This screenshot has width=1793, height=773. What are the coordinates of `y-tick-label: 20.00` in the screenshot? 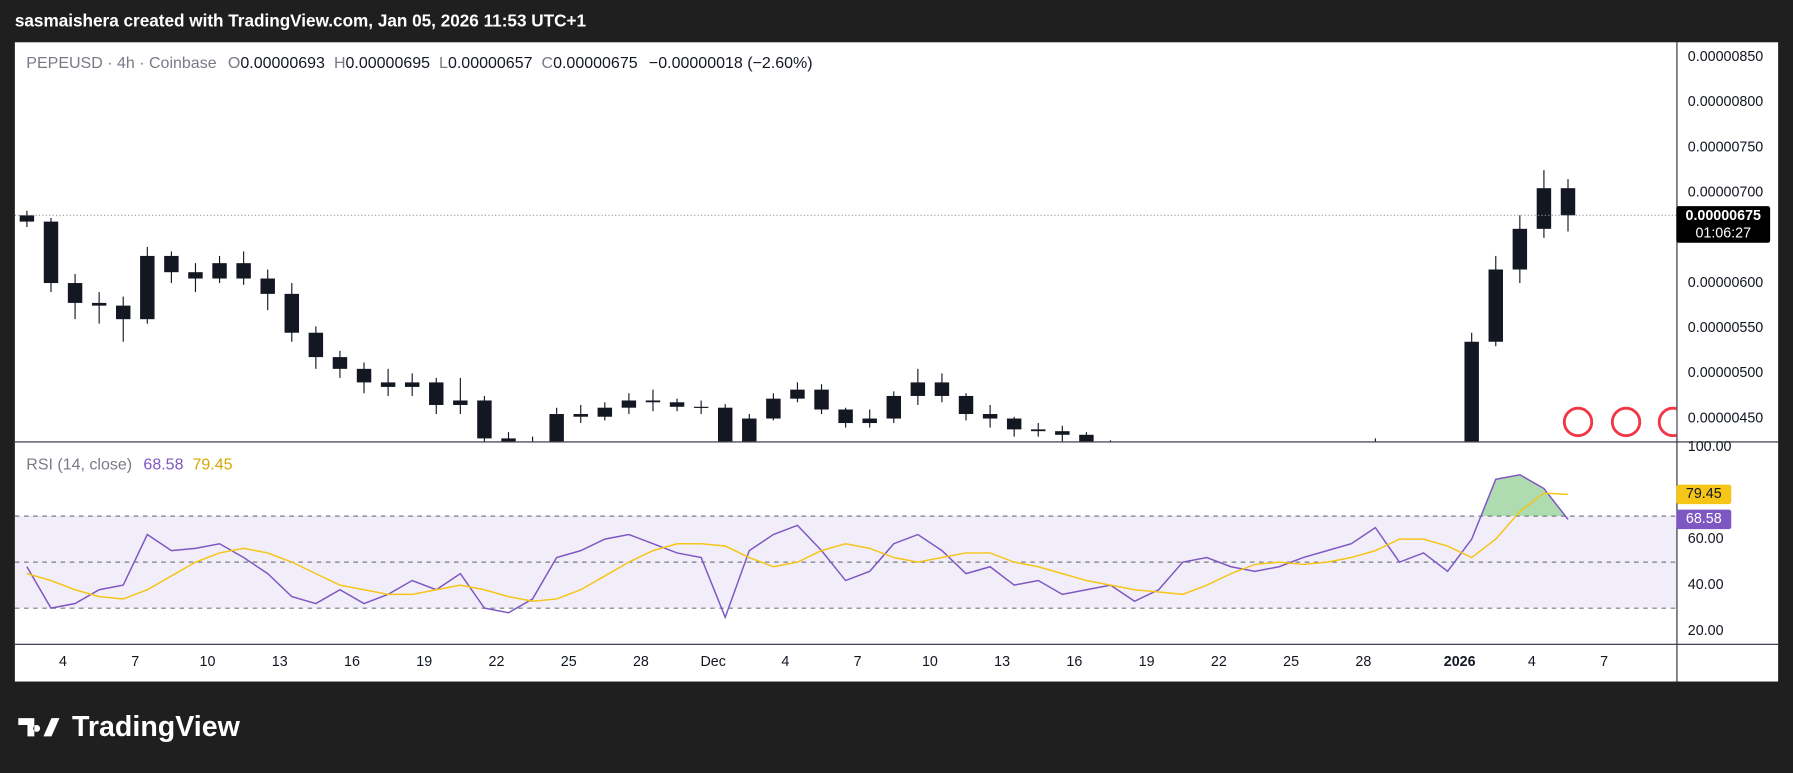 It's located at (1706, 631).